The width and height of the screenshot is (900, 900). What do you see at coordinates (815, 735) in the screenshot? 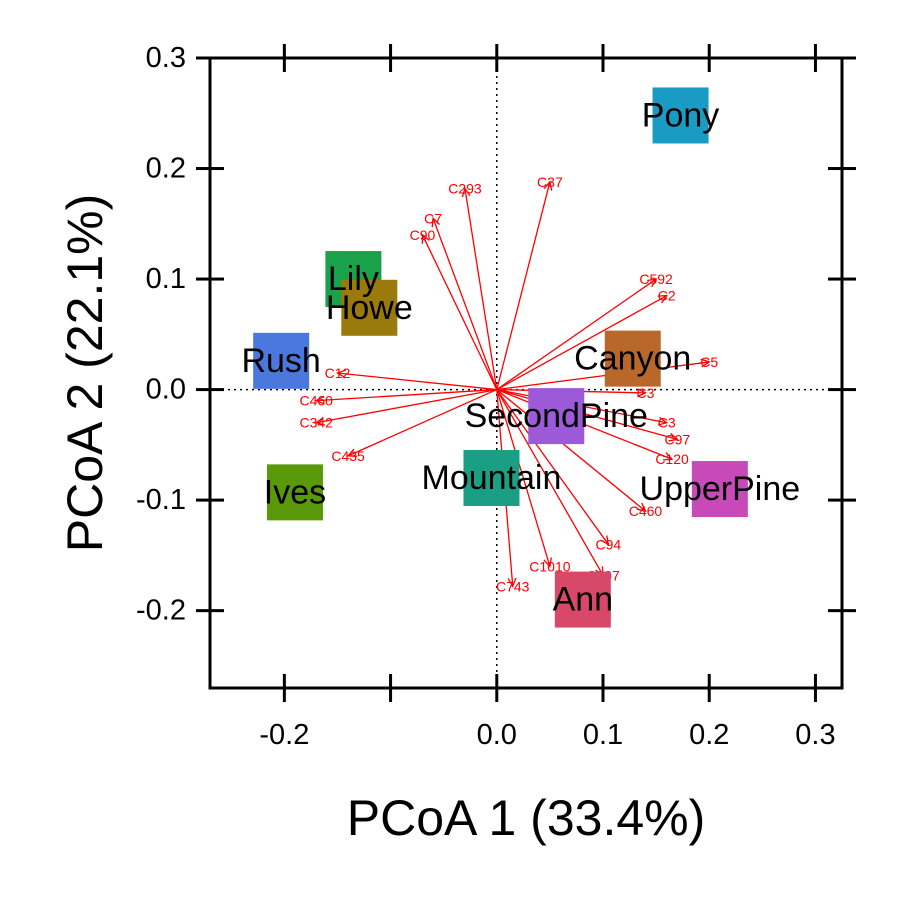
I see `x-tick-label: 0.3` at bounding box center [815, 735].